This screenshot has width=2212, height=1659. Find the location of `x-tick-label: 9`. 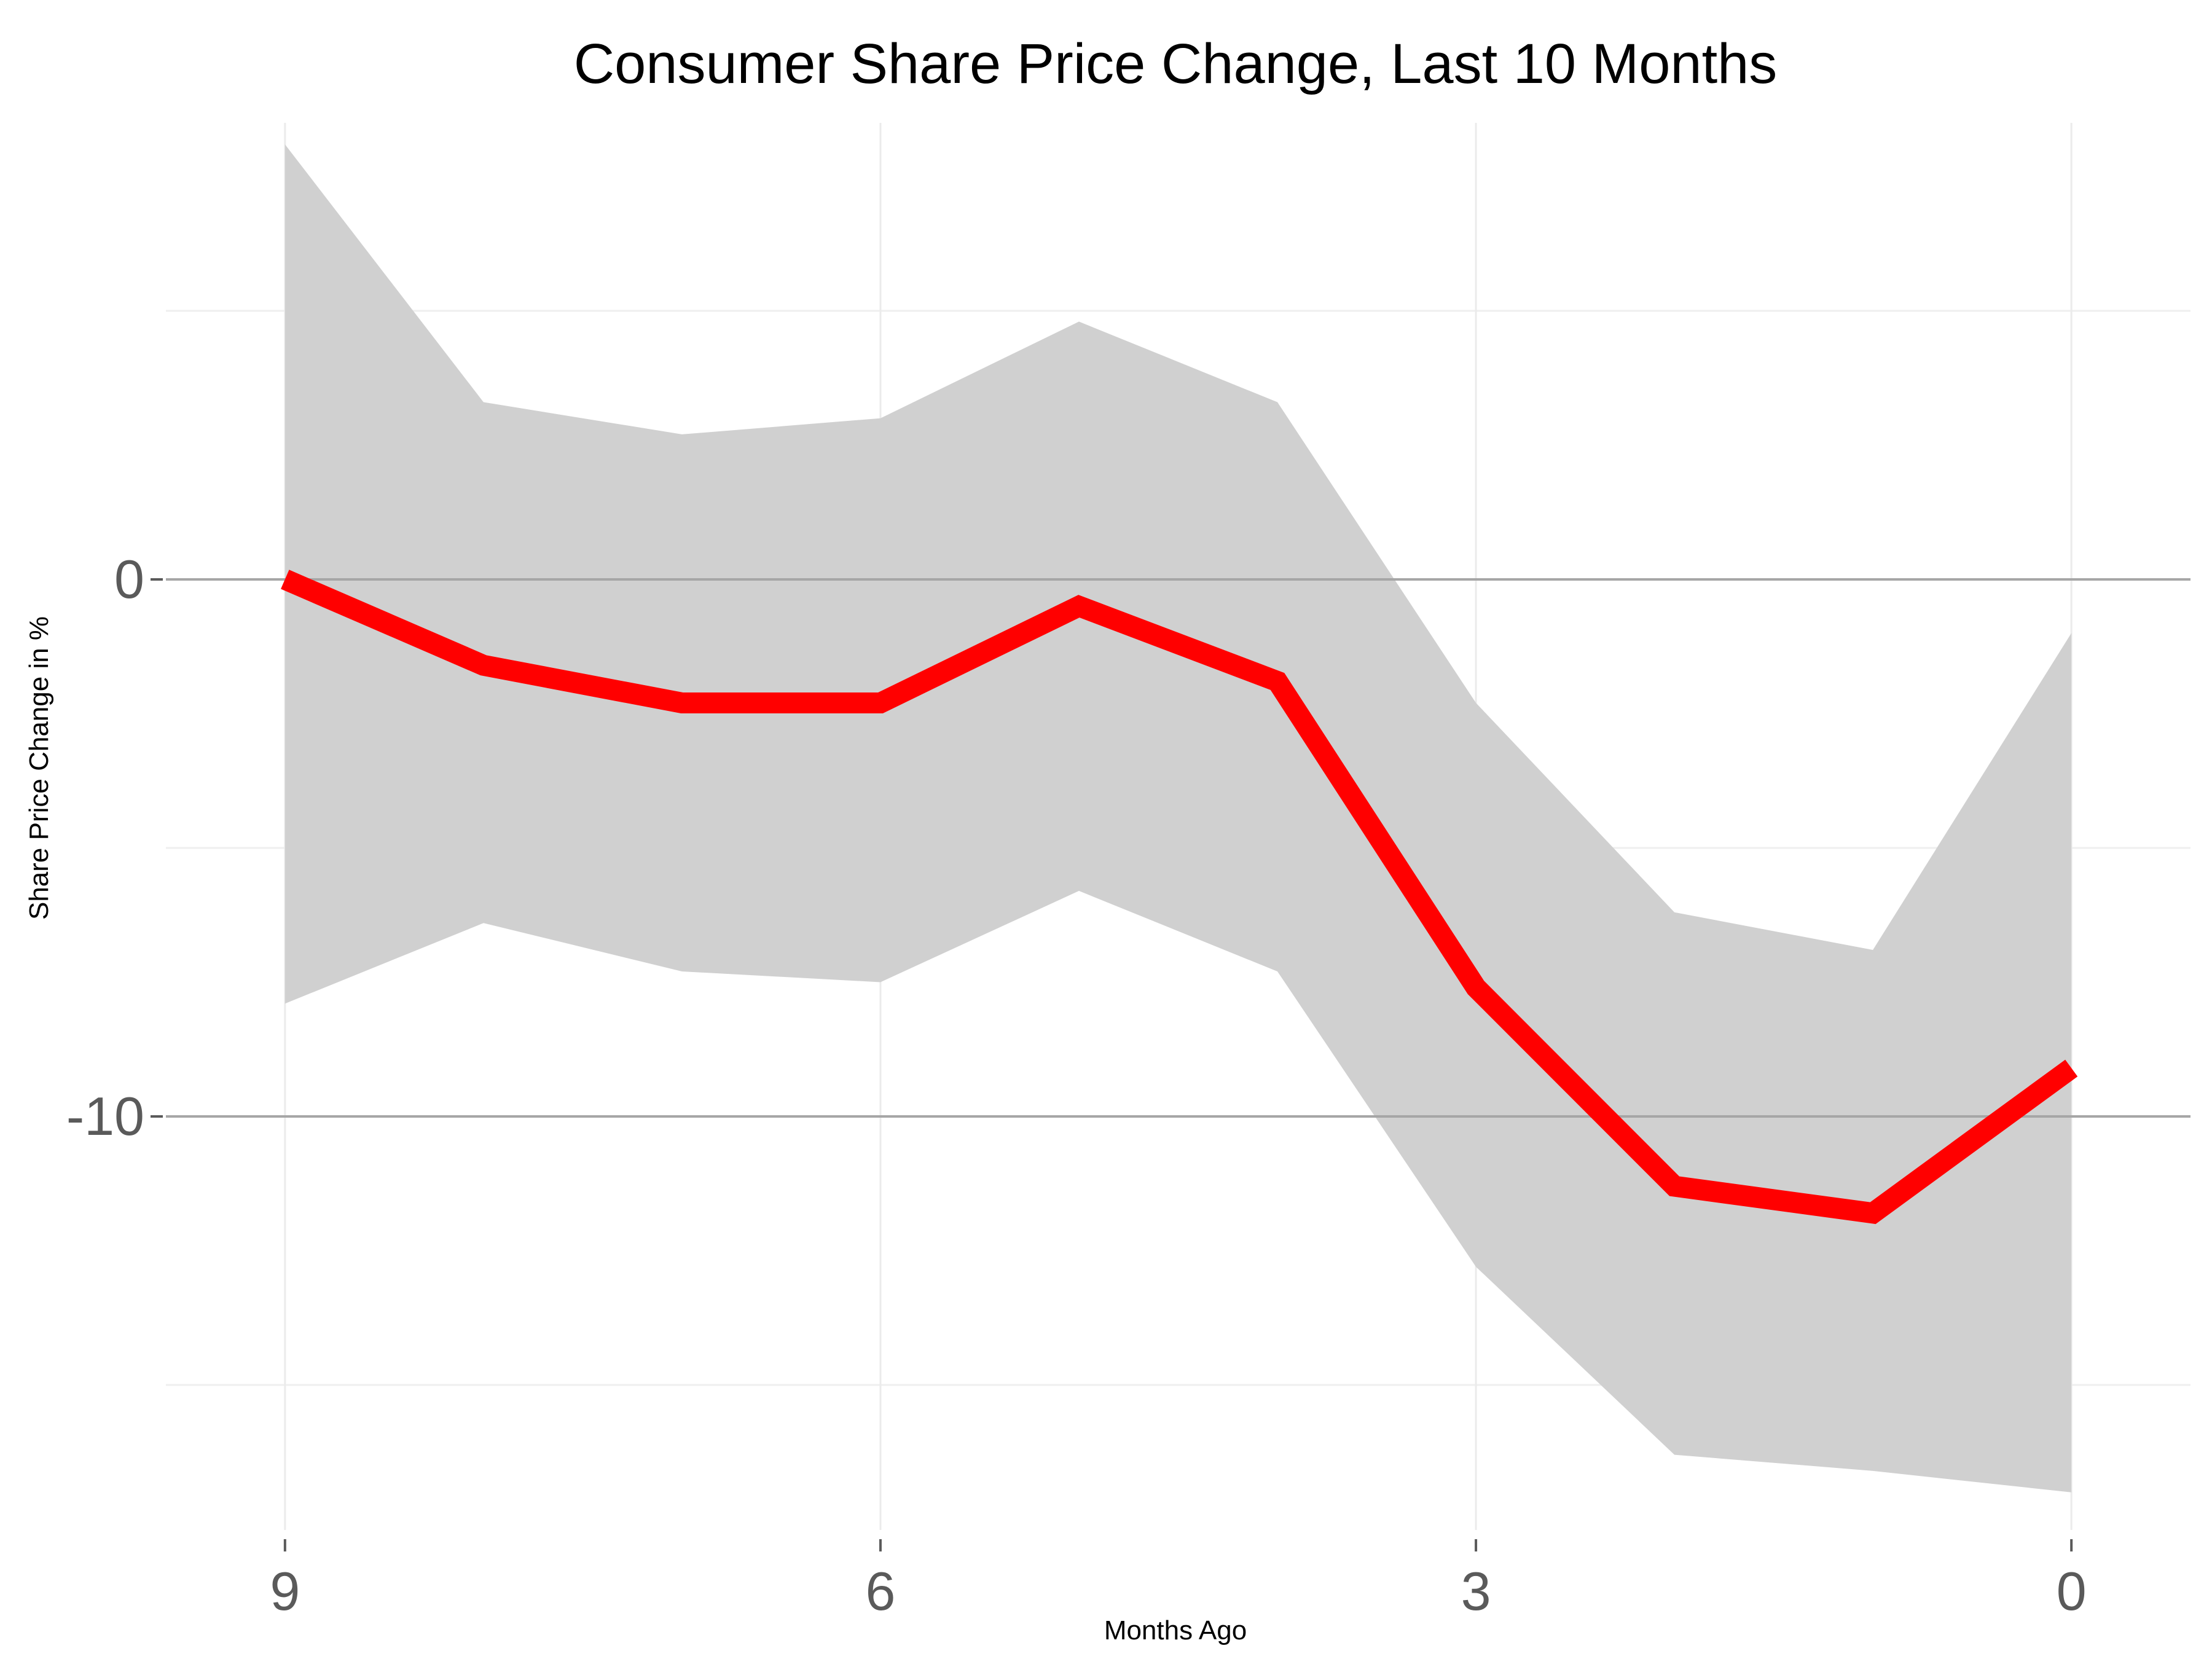

x-tick-label: 9 is located at coordinates (285, 1591).